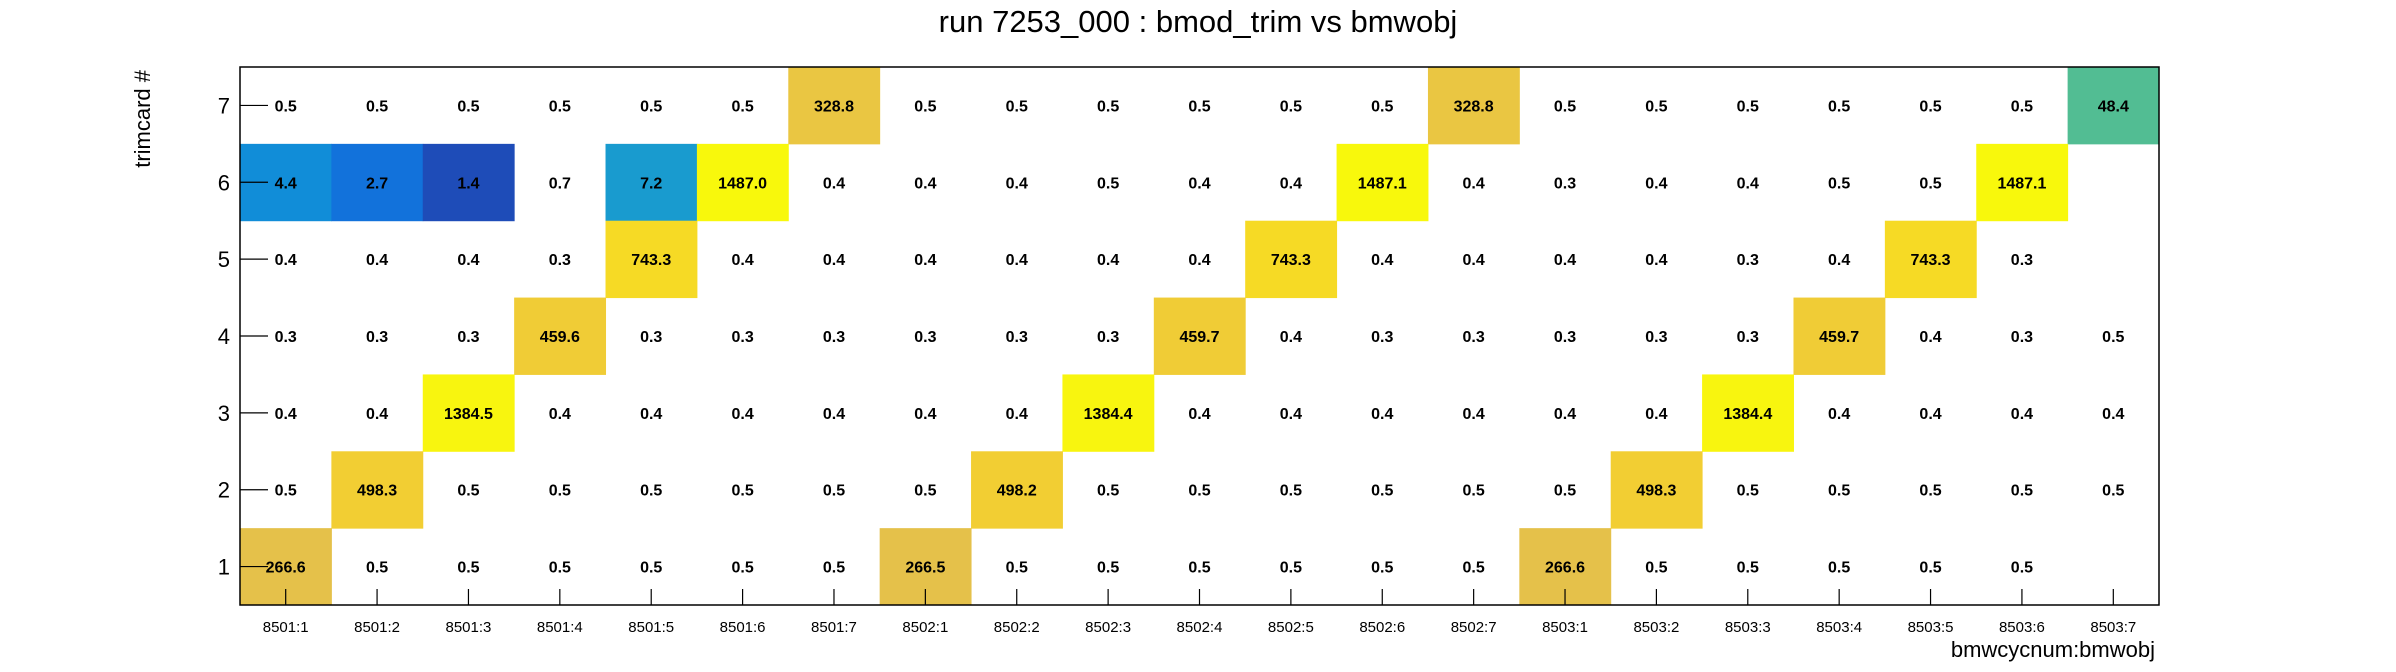 Image resolution: width=2396 pixels, height=672 pixels. I want to click on cell-value-label: 1384.4, so click(1747, 414).